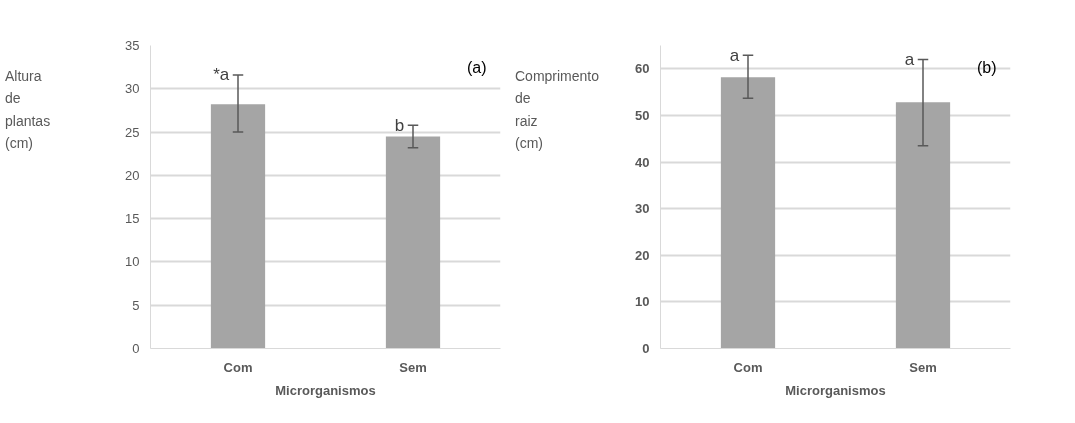 The image size is (1075, 423). Describe the element at coordinates (642, 69) in the screenshot. I see `y-tick-label: 60` at that location.